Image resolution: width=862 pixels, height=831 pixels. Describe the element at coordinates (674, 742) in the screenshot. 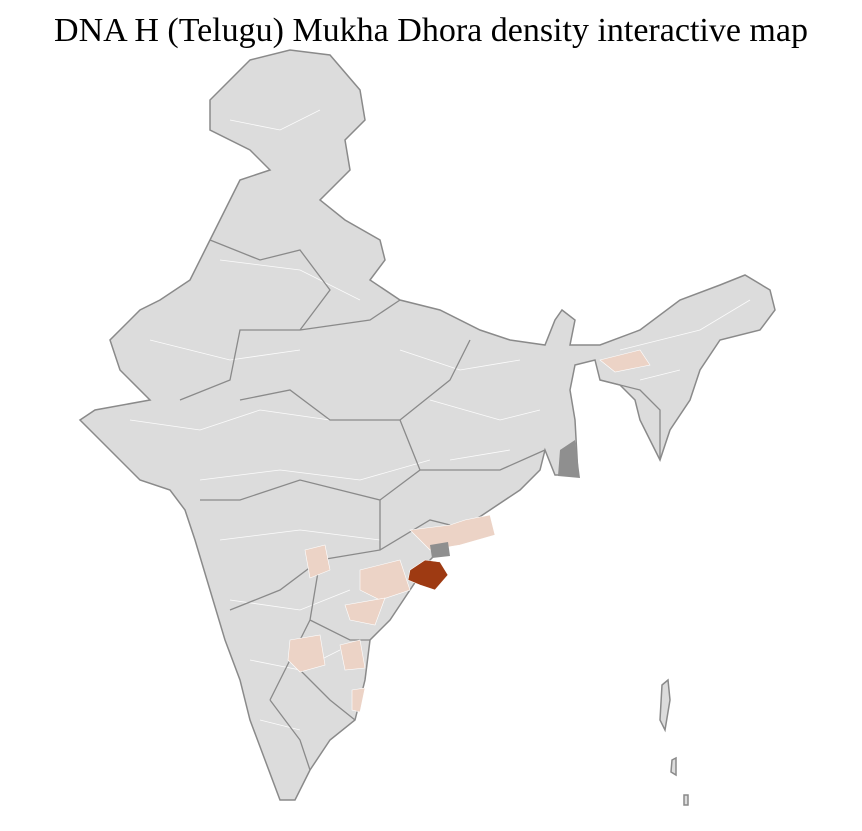

I see `islands` at that location.